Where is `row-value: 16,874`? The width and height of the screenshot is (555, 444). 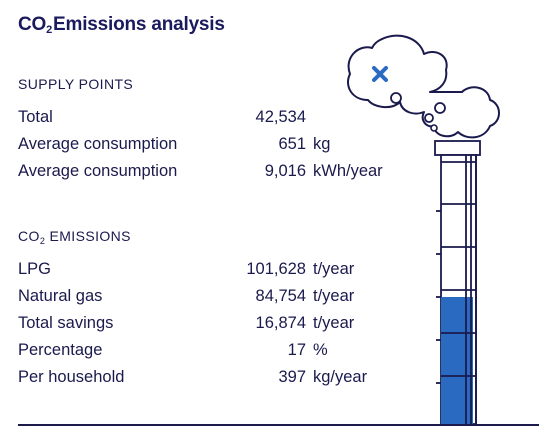 row-value: 16,874 is located at coordinates (280, 323).